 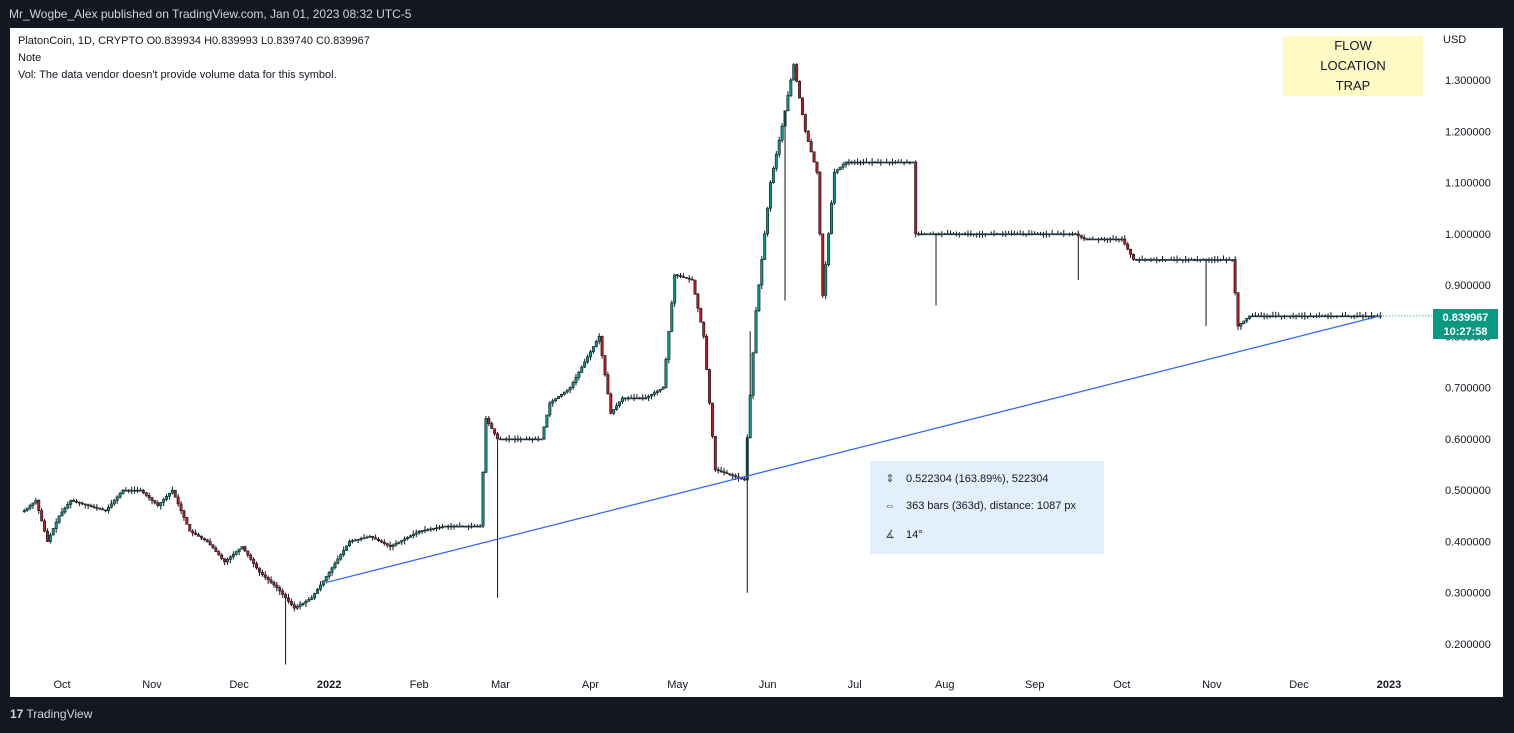 I want to click on flow-label: FLOW, so click(x=1353, y=46).